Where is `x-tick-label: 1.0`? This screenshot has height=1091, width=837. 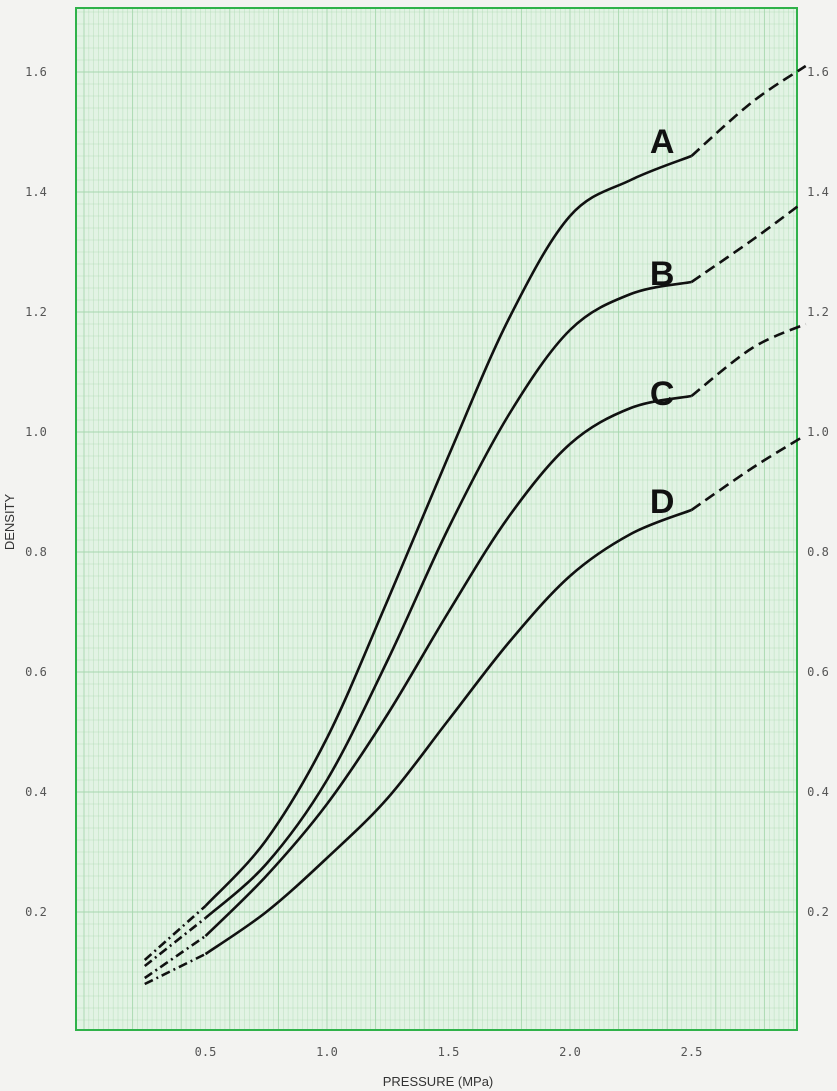 x-tick-label: 1.0 is located at coordinates (327, 1052).